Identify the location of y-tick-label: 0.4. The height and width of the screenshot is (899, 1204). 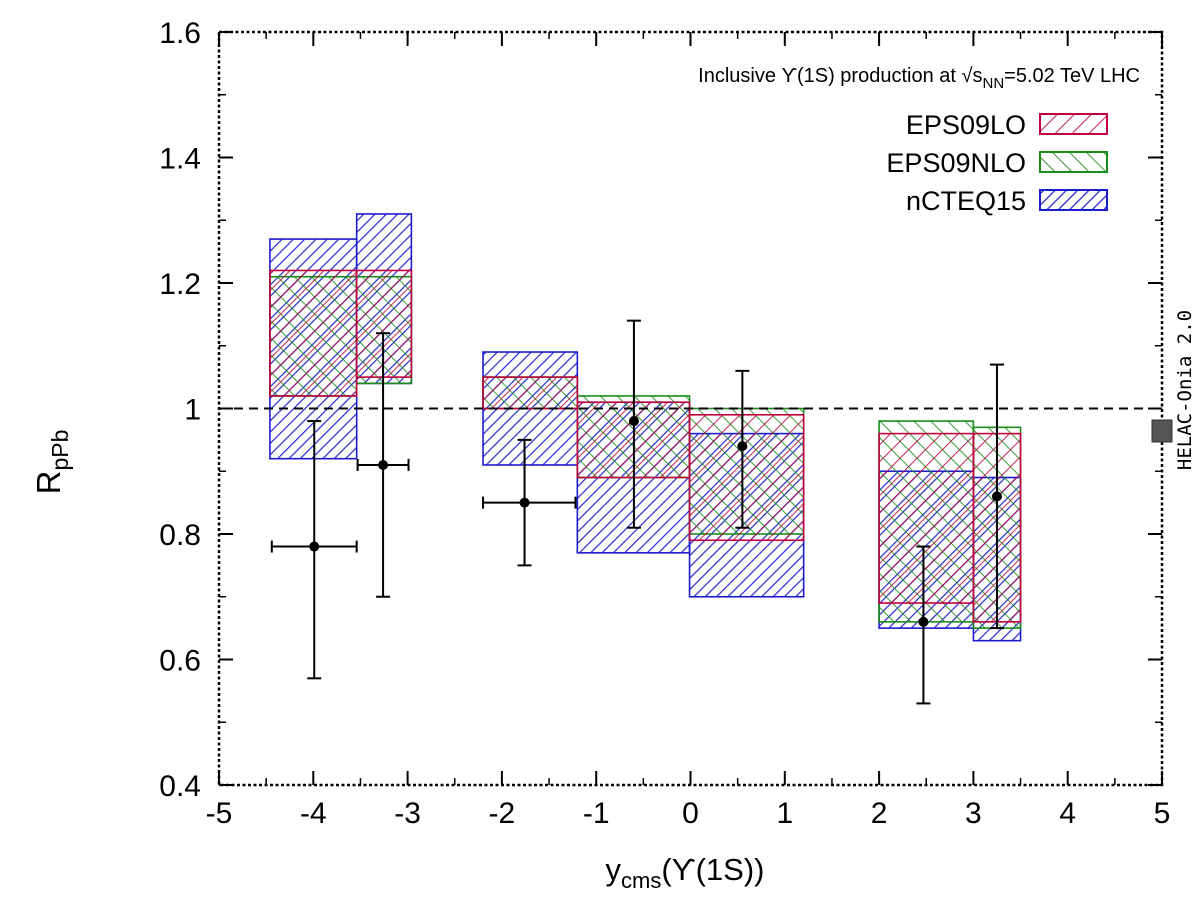
(180, 786).